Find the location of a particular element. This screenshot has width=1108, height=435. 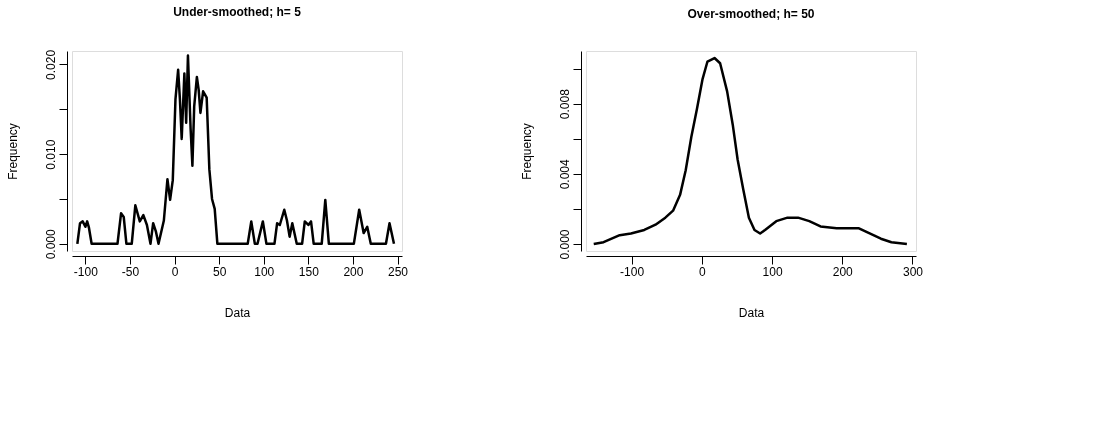

x-tick-label: 50 is located at coordinates (219, 271).